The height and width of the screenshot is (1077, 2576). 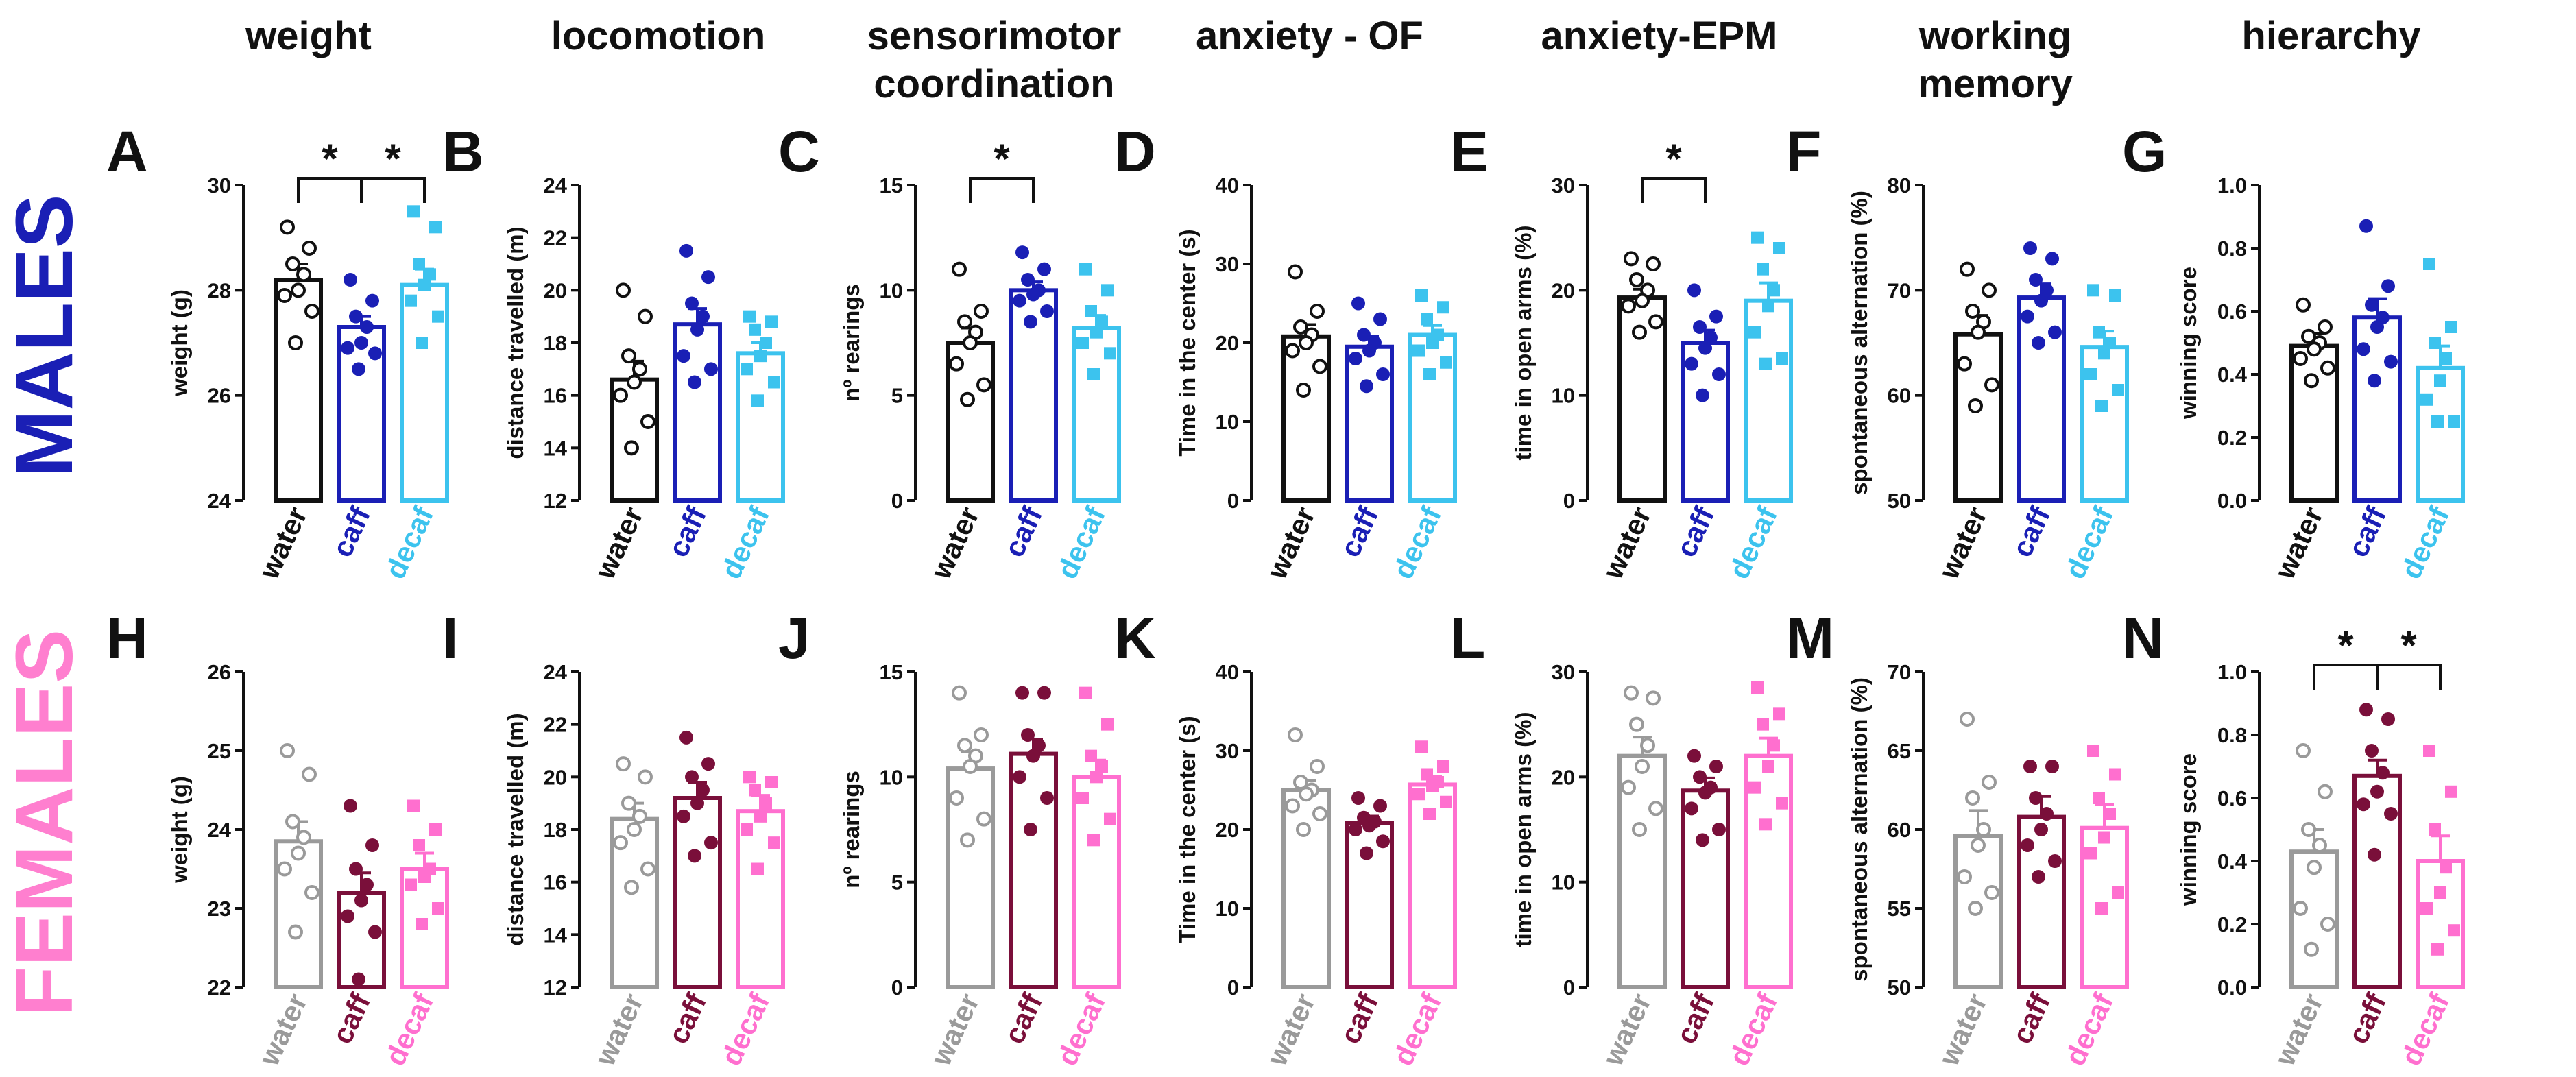 I want to click on y-tick-label: 16, so click(x=556, y=883).